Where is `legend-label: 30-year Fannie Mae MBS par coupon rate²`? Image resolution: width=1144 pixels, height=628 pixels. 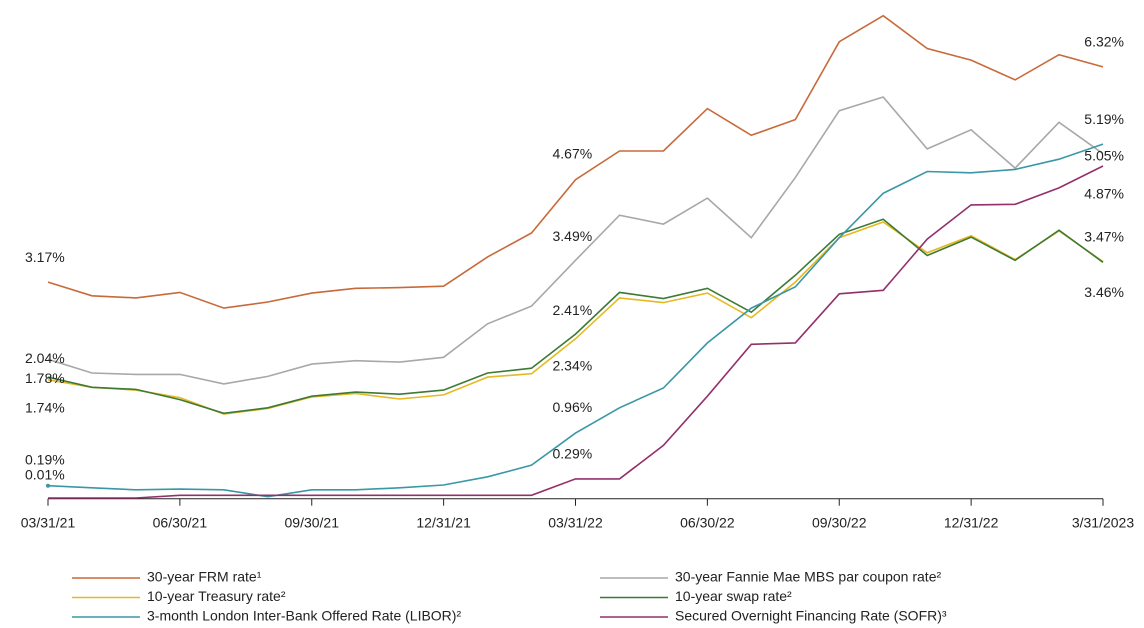
legend-label: 30-year Fannie Mae MBS par coupon rate² is located at coordinates (808, 577).